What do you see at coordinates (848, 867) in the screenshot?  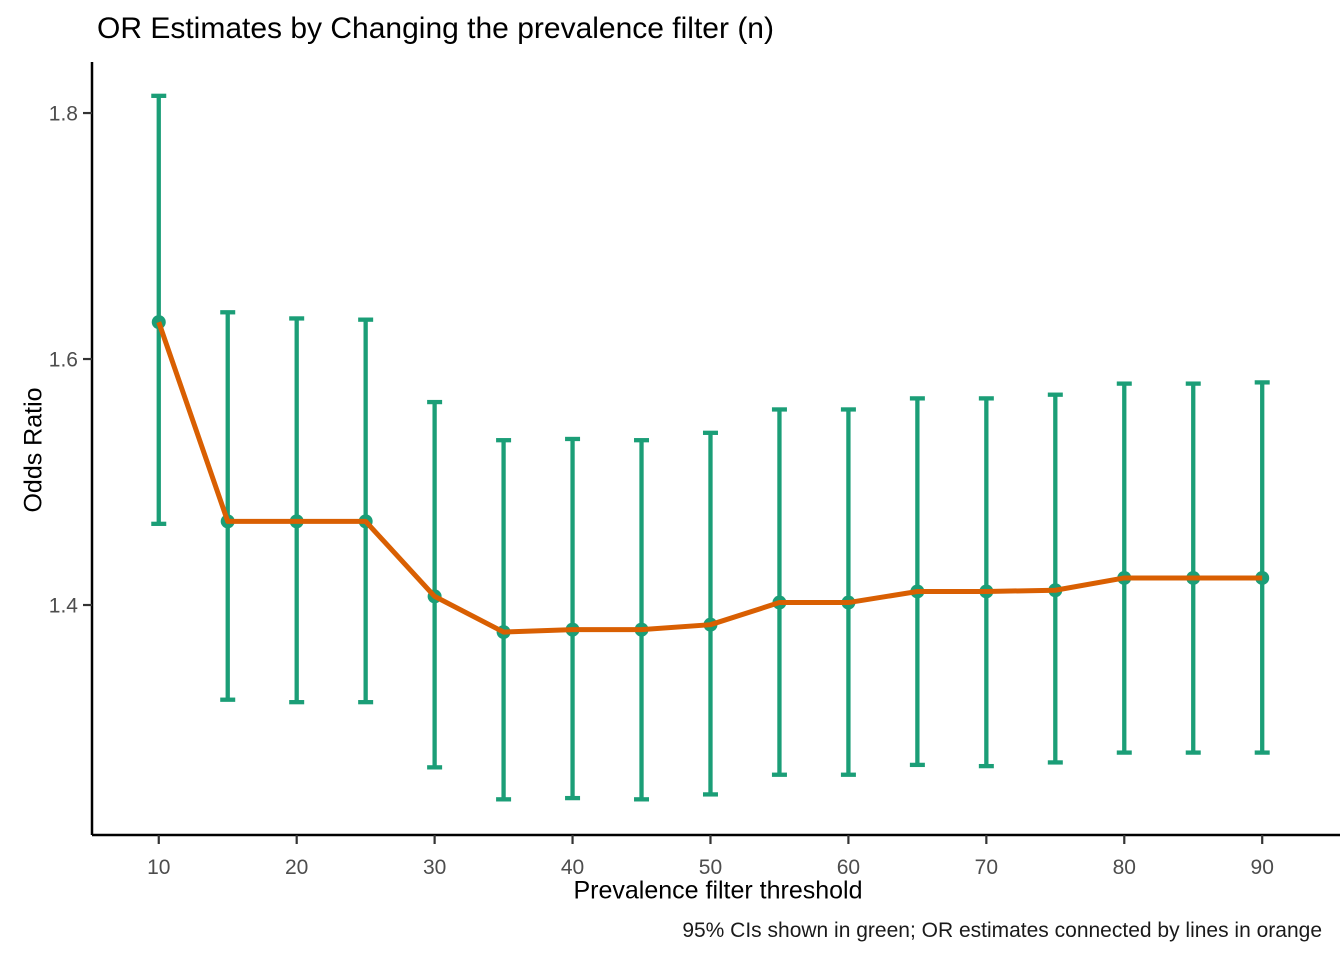 I see `x-tick-label: 60` at bounding box center [848, 867].